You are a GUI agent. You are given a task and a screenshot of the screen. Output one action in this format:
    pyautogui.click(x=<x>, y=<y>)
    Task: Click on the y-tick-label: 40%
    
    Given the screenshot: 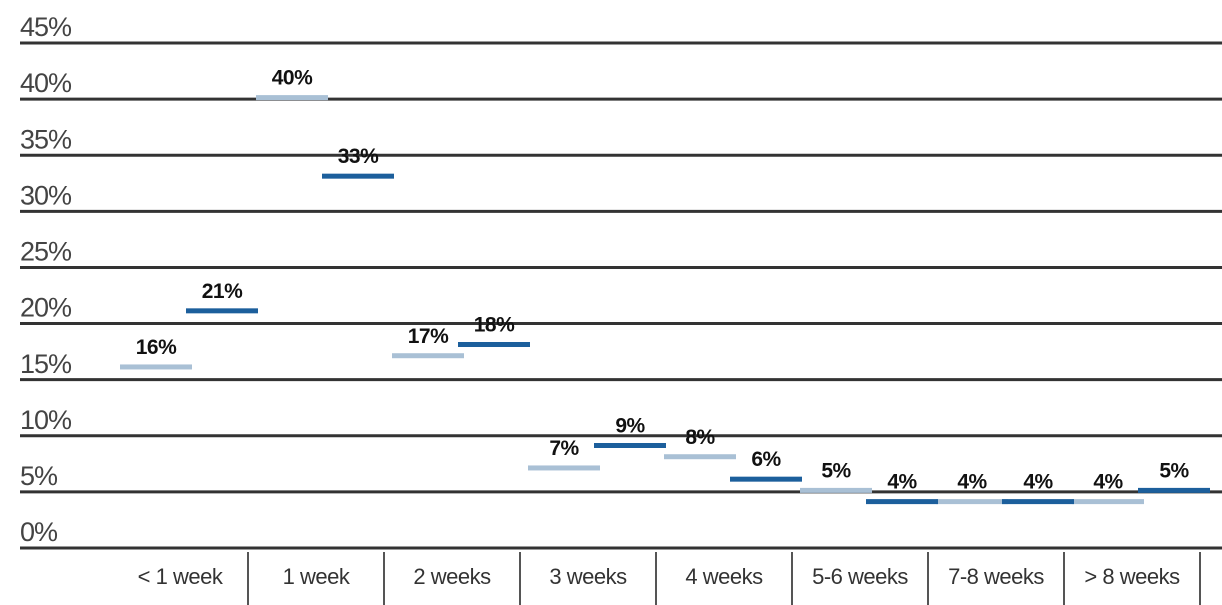 What is the action you would take?
    pyautogui.click(x=46, y=83)
    